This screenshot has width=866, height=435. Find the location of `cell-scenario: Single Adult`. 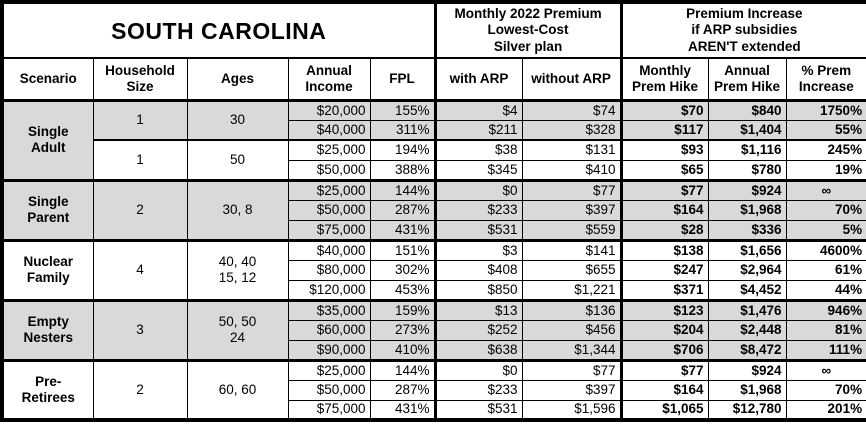

cell-scenario: Single Adult is located at coordinates (47, 139).